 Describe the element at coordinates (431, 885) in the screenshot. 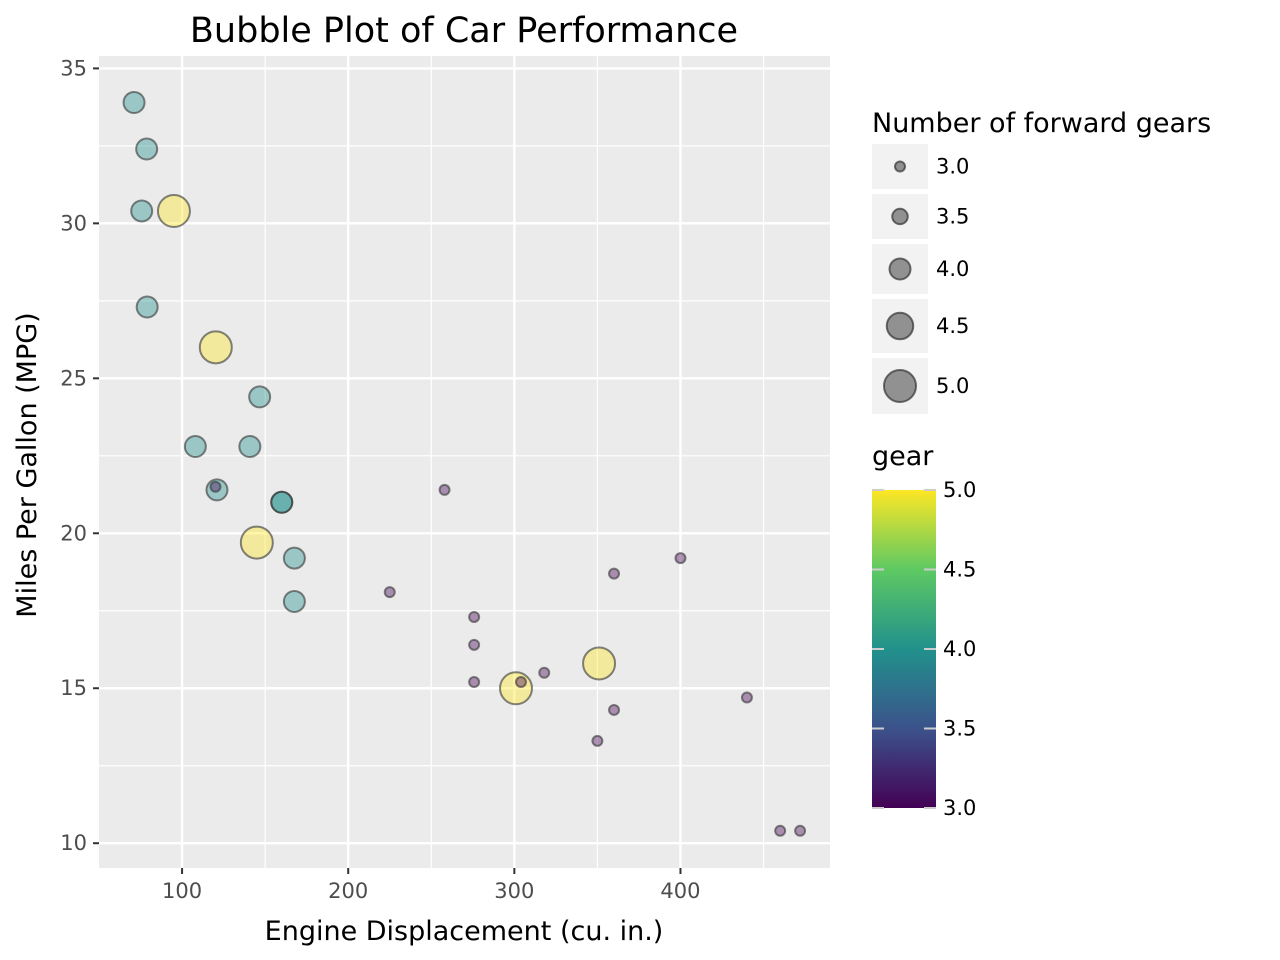

I see `x-axis: 100 200 300 400` at that location.